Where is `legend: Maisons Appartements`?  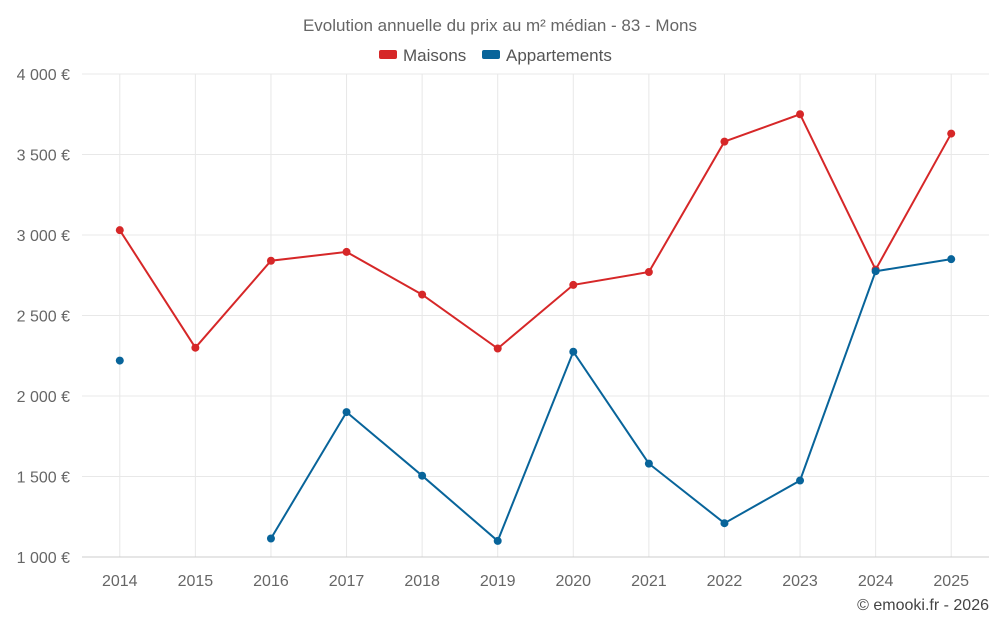
legend: Maisons Appartements is located at coordinates (495, 55).